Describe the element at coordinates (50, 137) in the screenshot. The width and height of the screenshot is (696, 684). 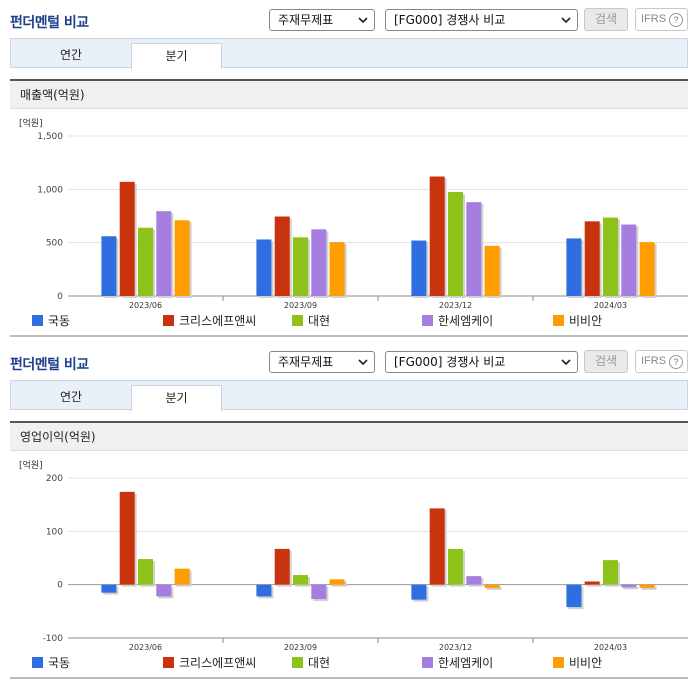
I see `y-tick-label: 1,500` at that location.